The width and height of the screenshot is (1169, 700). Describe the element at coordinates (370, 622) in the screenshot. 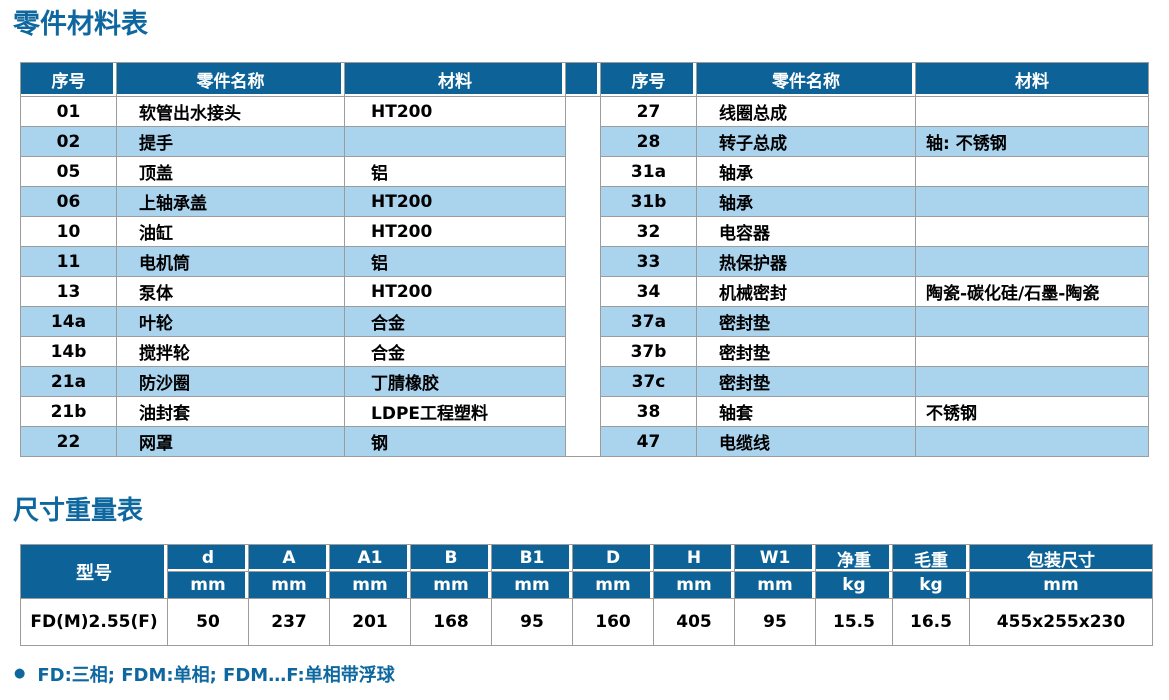

I see `dim-value-cell: 201` at that location.